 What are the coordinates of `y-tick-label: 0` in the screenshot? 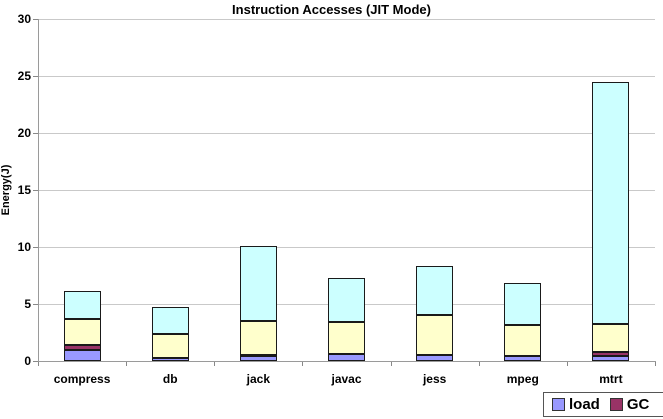 It's located at (27, 361).